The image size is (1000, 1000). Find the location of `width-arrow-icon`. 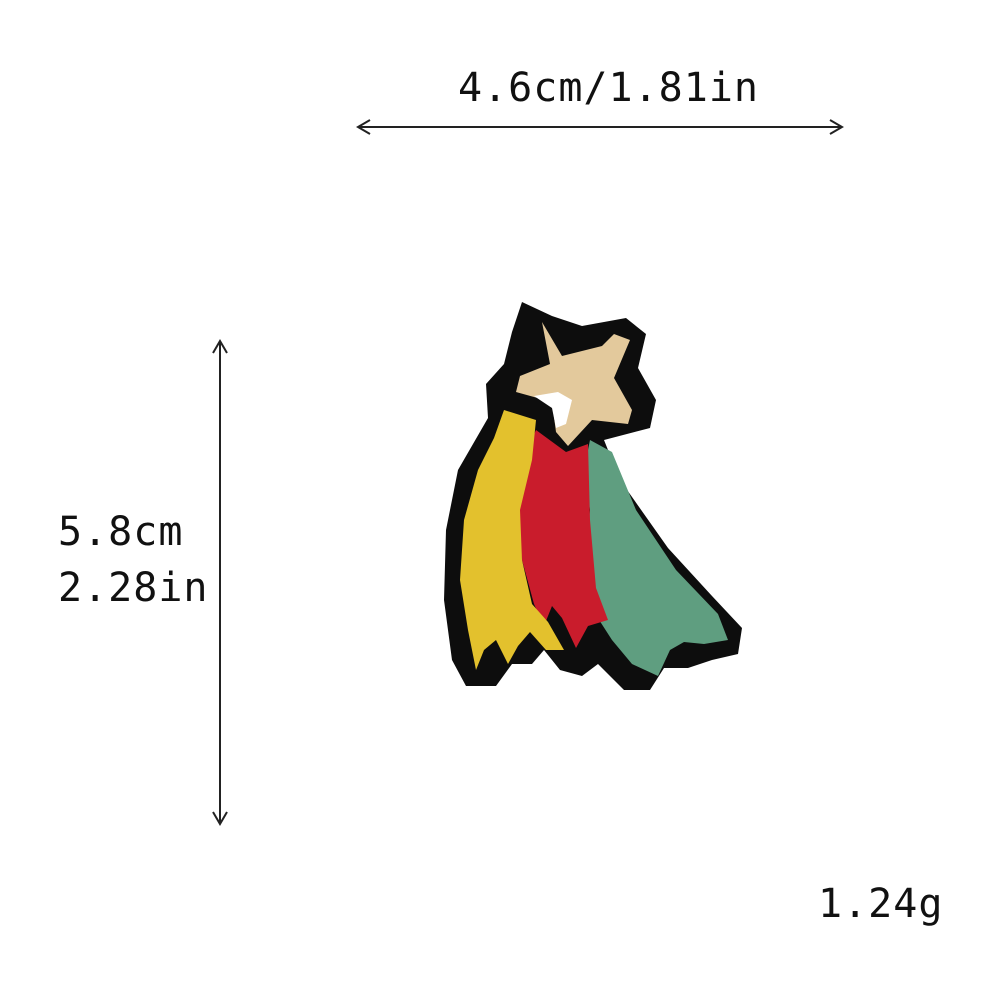

width-arrow-icon is located at coordinates (600, 127).